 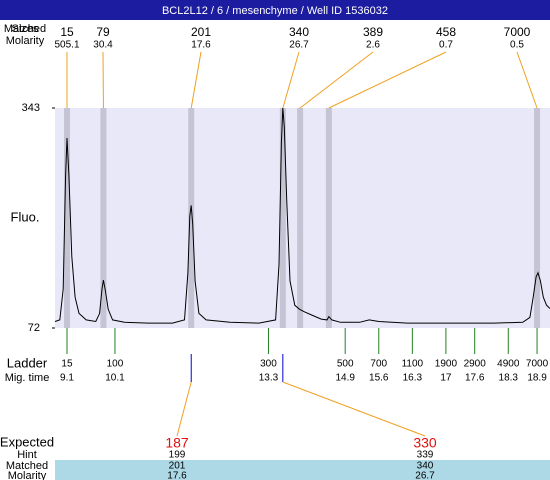 What do you see at coordinates (299, 32) in the screenshot?
I see `peak-size: 340` at bounding box center [299, 32].